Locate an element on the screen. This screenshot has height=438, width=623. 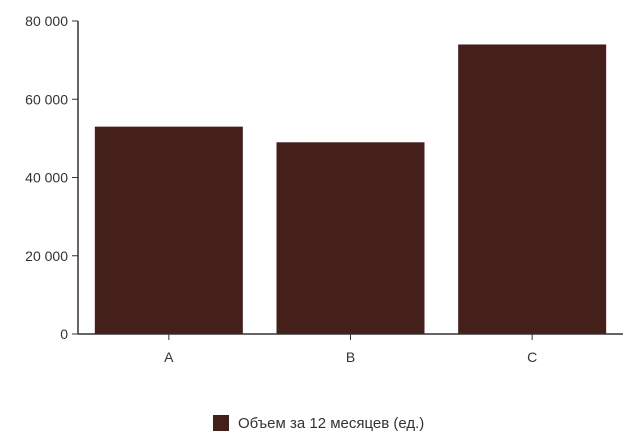
bar-a is located at coordinates (168, 230).